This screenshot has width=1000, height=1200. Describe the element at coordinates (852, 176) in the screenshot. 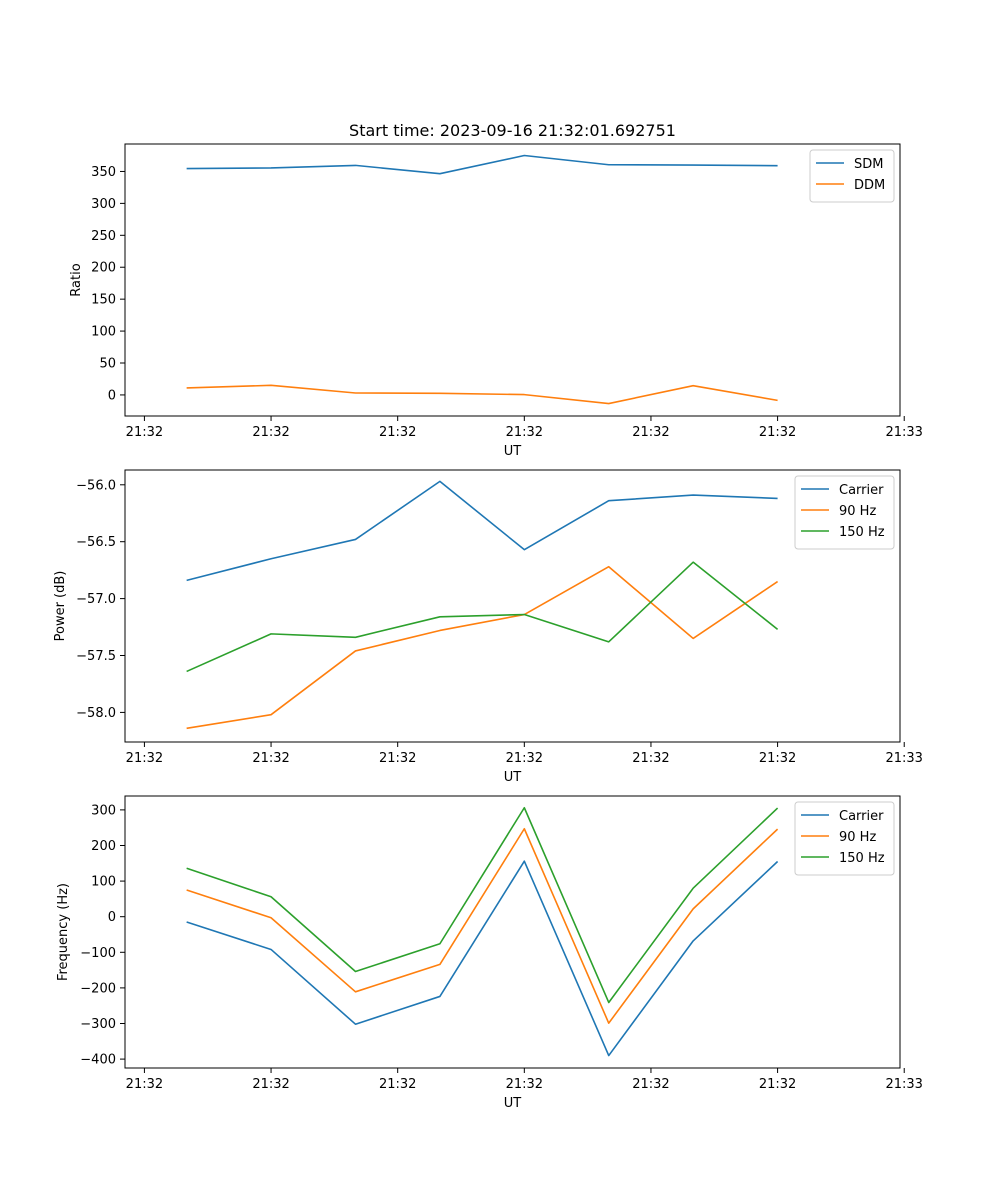

I see `ratio-legend: SDM DDM` at that location.